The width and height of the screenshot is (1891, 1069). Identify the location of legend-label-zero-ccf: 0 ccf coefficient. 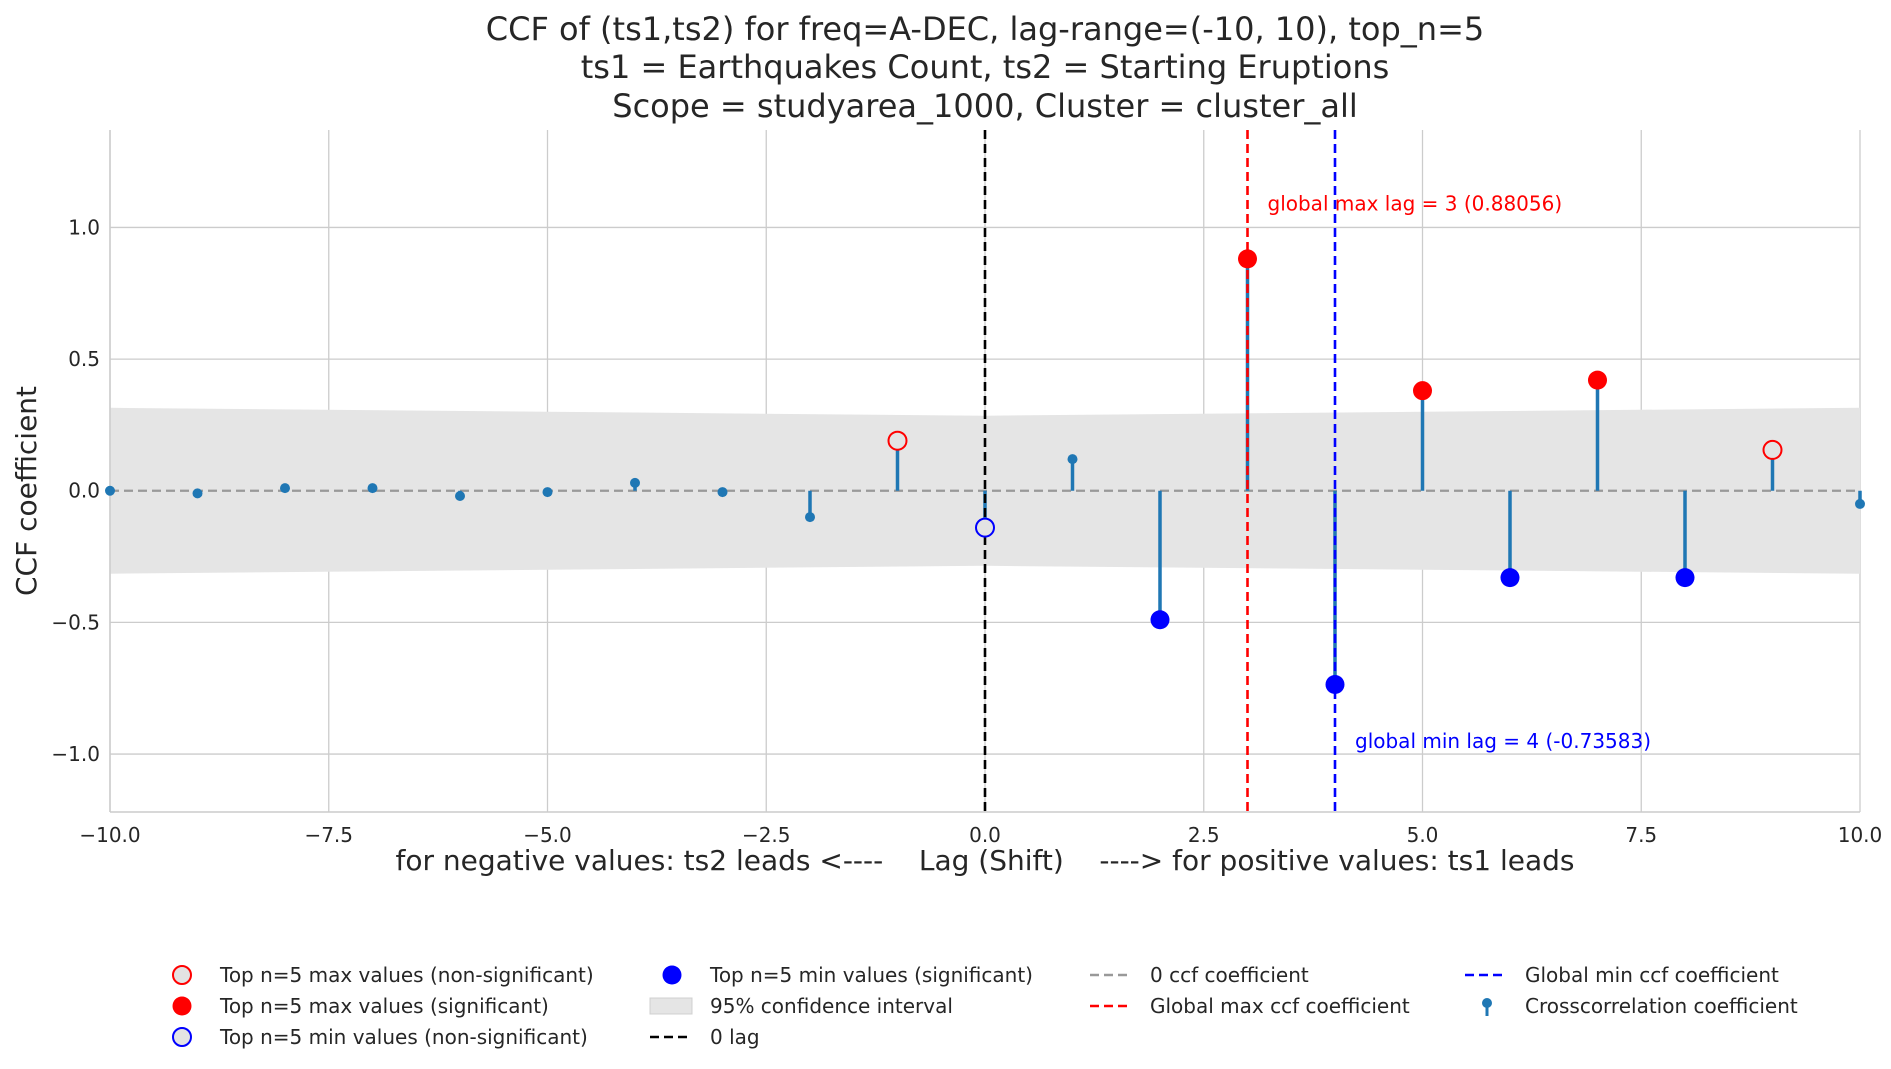
(1229, 975).